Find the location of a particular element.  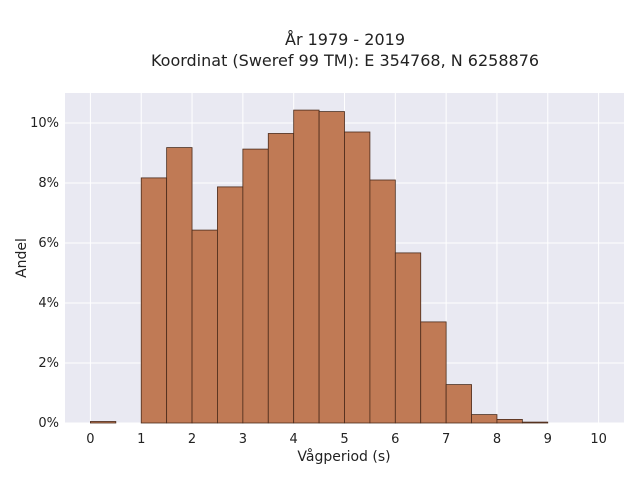

x-tick-label: 6 is located at coordinates (395, 439).